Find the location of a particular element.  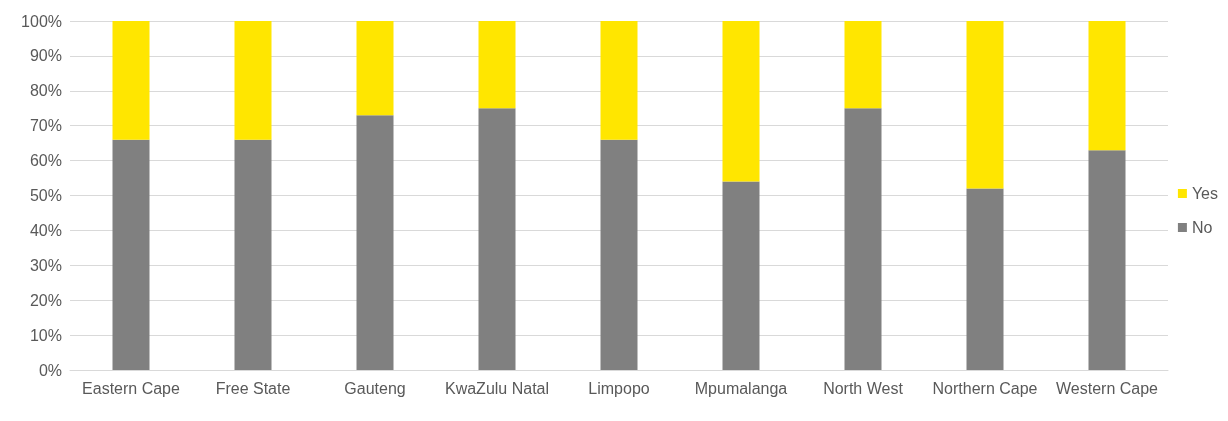

x-tick-label: Gauteng is located at coordinates (375, 388).